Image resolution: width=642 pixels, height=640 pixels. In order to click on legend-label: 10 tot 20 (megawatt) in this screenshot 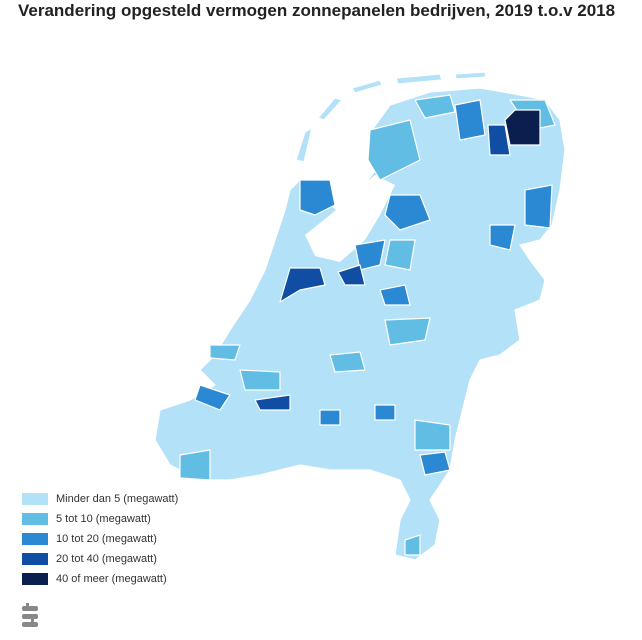, I will do `click(106, 539)`.